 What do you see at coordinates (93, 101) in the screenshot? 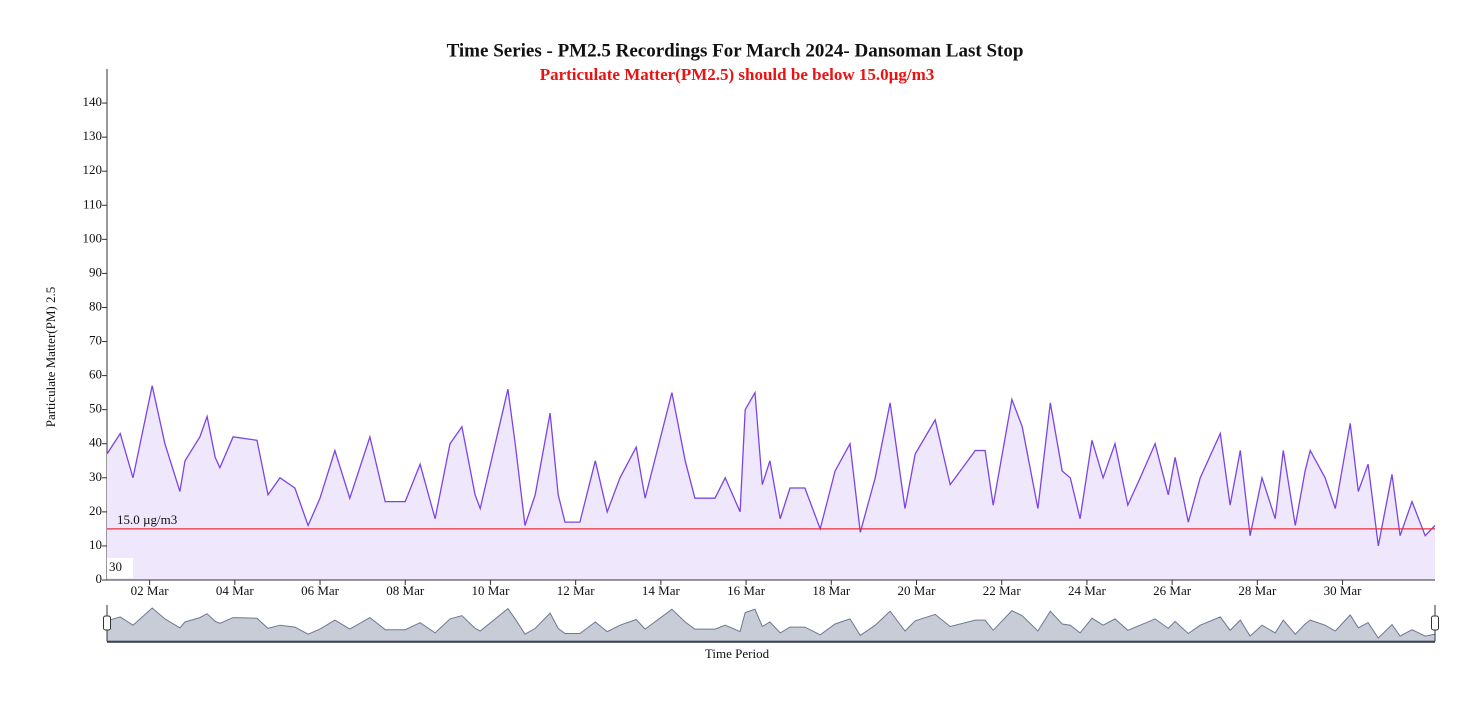
I see `y-tick-label: 140` at bounding box center [93, 101].